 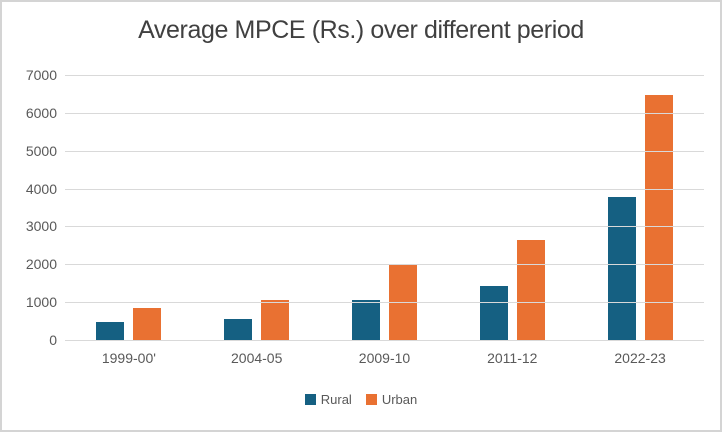 What do you see at coordinates (336, 399) in the screenshot?
I see `legend-label: Rural` at bounding box center [336, 399].